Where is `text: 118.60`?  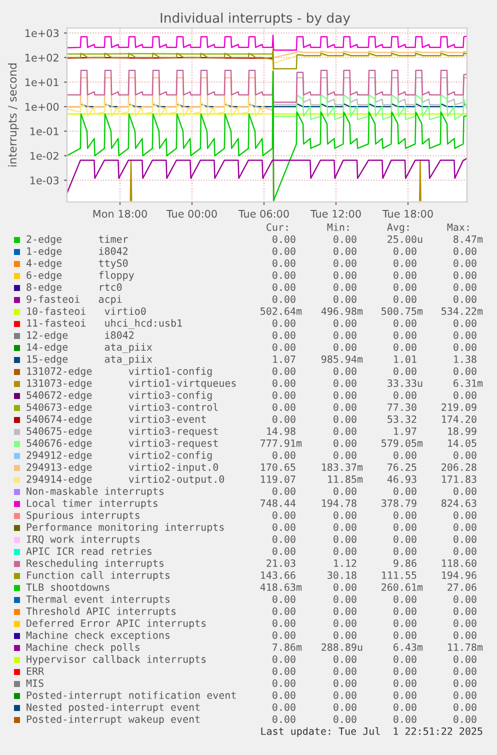
text: 118.60 is located at coordinates (459, 563).